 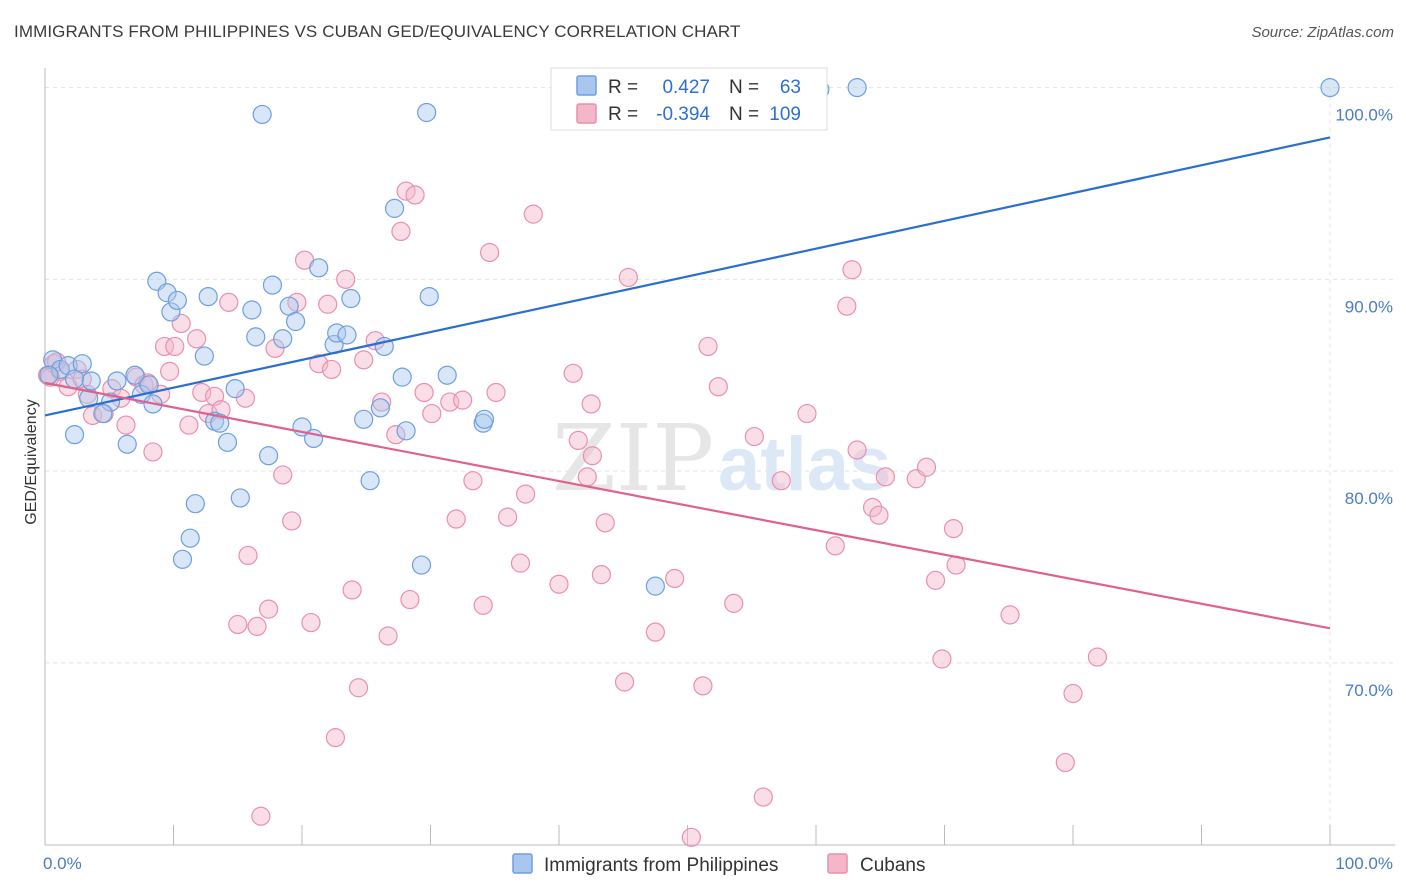 I want to click on y-tick-label: 70.0%, so click(x=1369, y=690).